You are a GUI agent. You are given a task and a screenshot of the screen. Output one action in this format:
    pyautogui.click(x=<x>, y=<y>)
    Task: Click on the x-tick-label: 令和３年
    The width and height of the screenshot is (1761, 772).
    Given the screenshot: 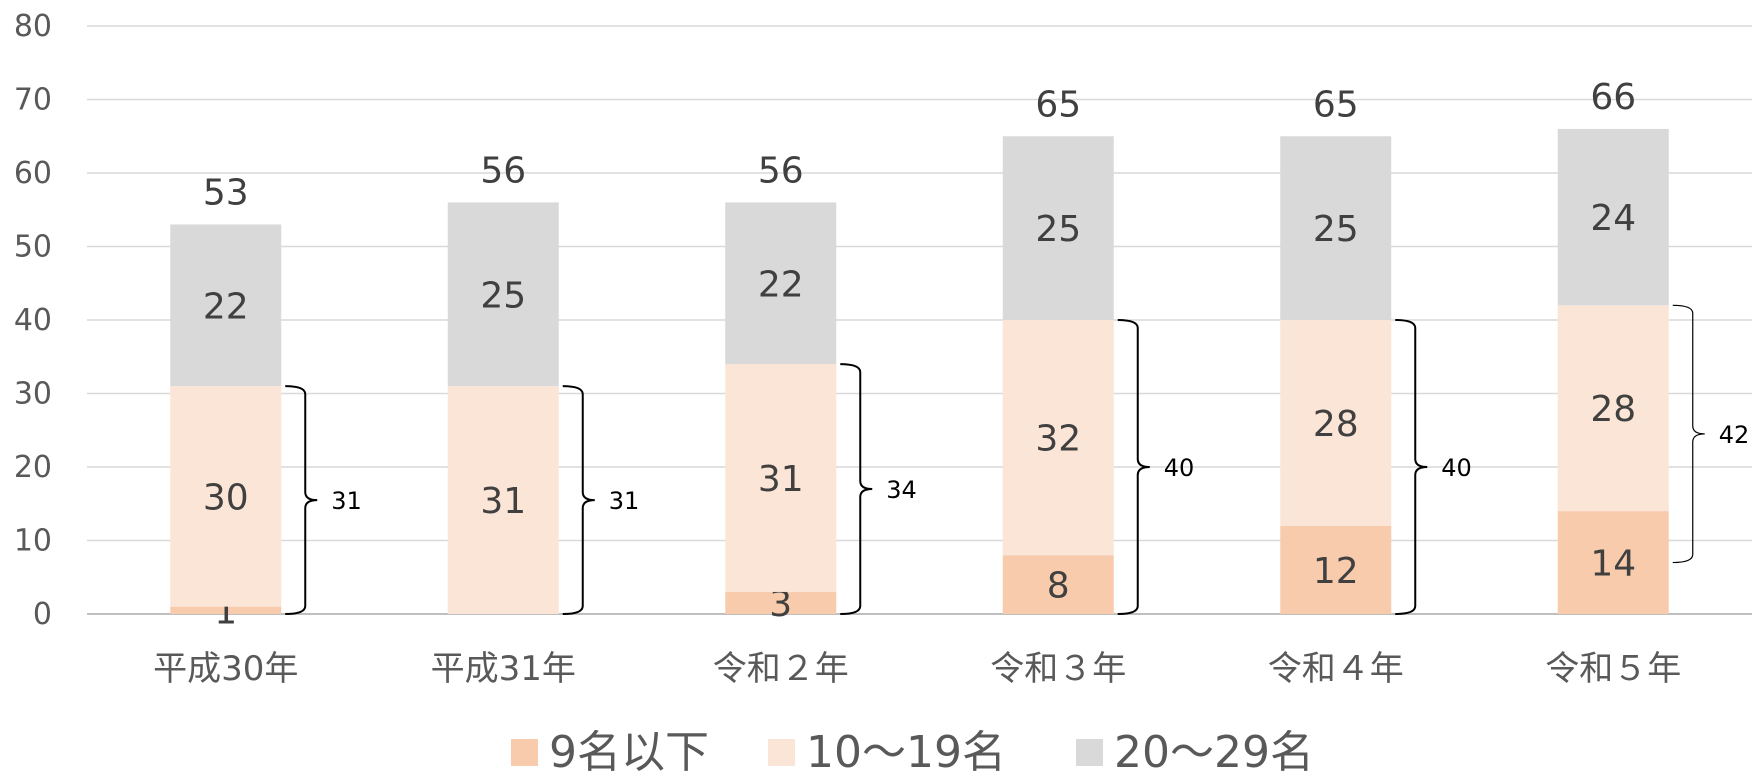 What is the action you would take?
    pyautogui.click(x=1058, y=669)
    